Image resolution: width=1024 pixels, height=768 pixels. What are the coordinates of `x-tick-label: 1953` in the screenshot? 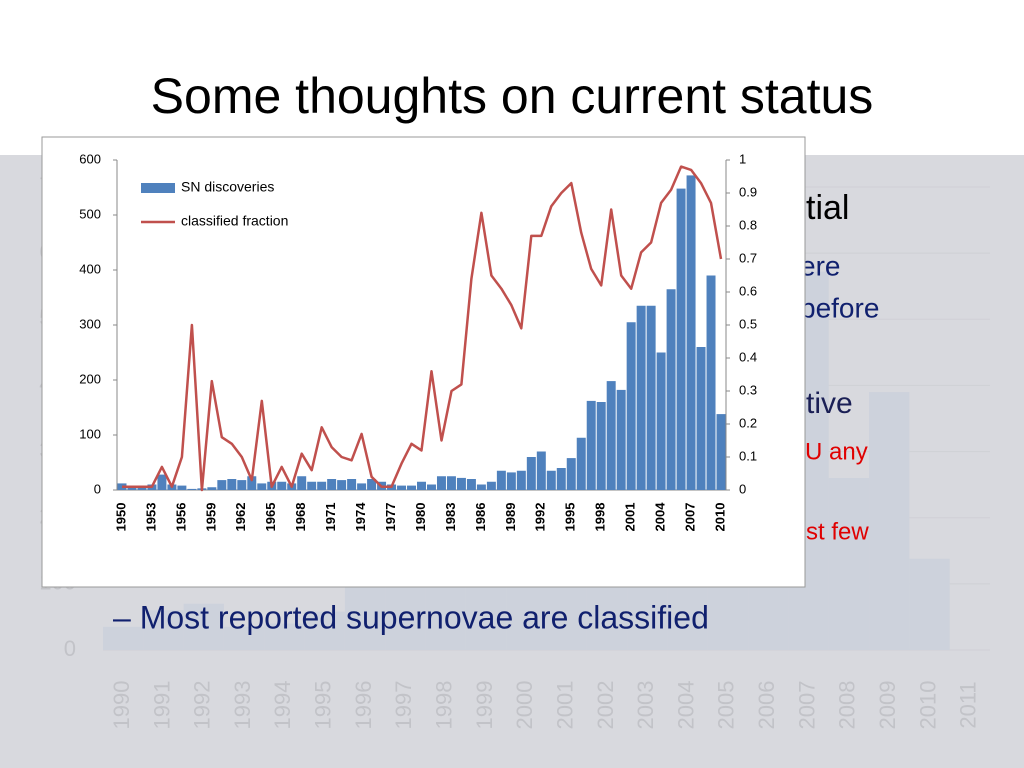 It's located at (150, 517).